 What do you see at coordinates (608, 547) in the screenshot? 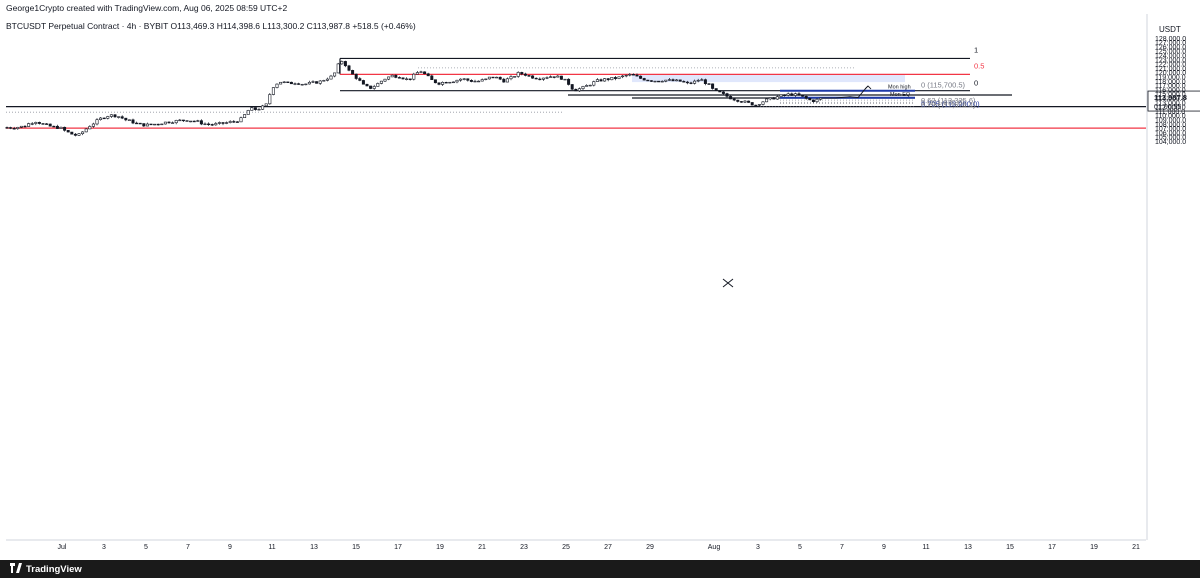
I see `time-tick-label: 27` at bounding box center [608, 547].